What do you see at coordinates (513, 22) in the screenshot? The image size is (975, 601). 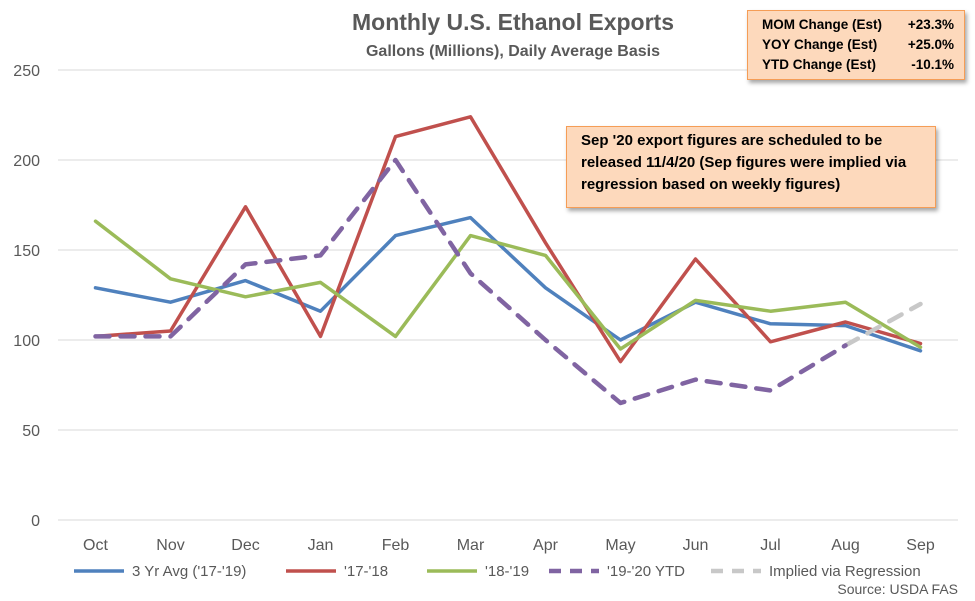 I see `chart-title: Monthly U.S. Ethanol Exports` at bounding box center [513, 22].